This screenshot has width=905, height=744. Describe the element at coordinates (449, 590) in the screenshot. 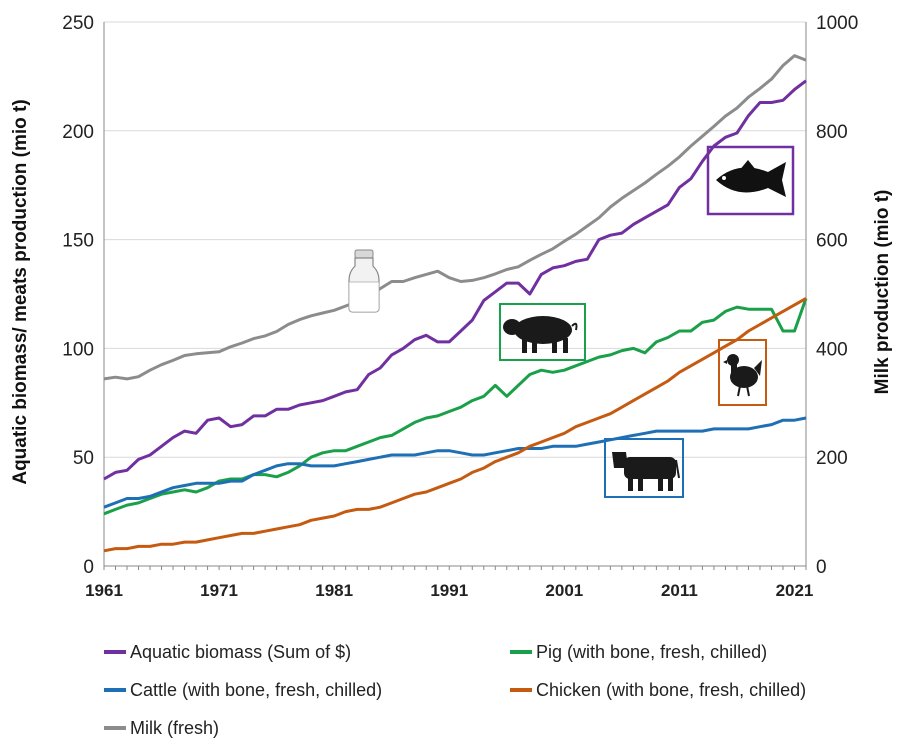

I see `x-tick-label: 1991` at that location.